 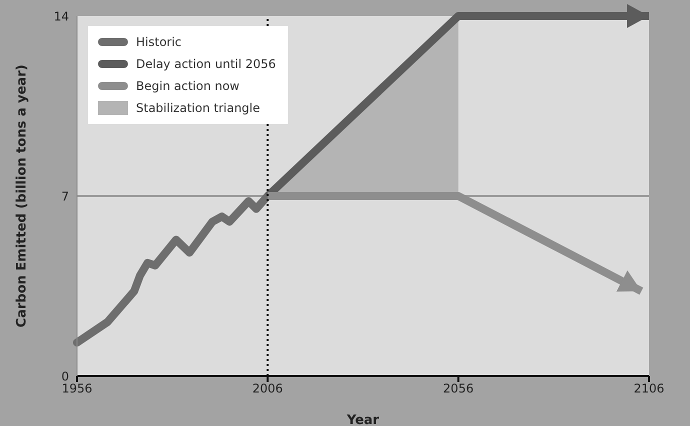 I want to click on legend-label: Delay action until 2056, so click(x=206, y=64).